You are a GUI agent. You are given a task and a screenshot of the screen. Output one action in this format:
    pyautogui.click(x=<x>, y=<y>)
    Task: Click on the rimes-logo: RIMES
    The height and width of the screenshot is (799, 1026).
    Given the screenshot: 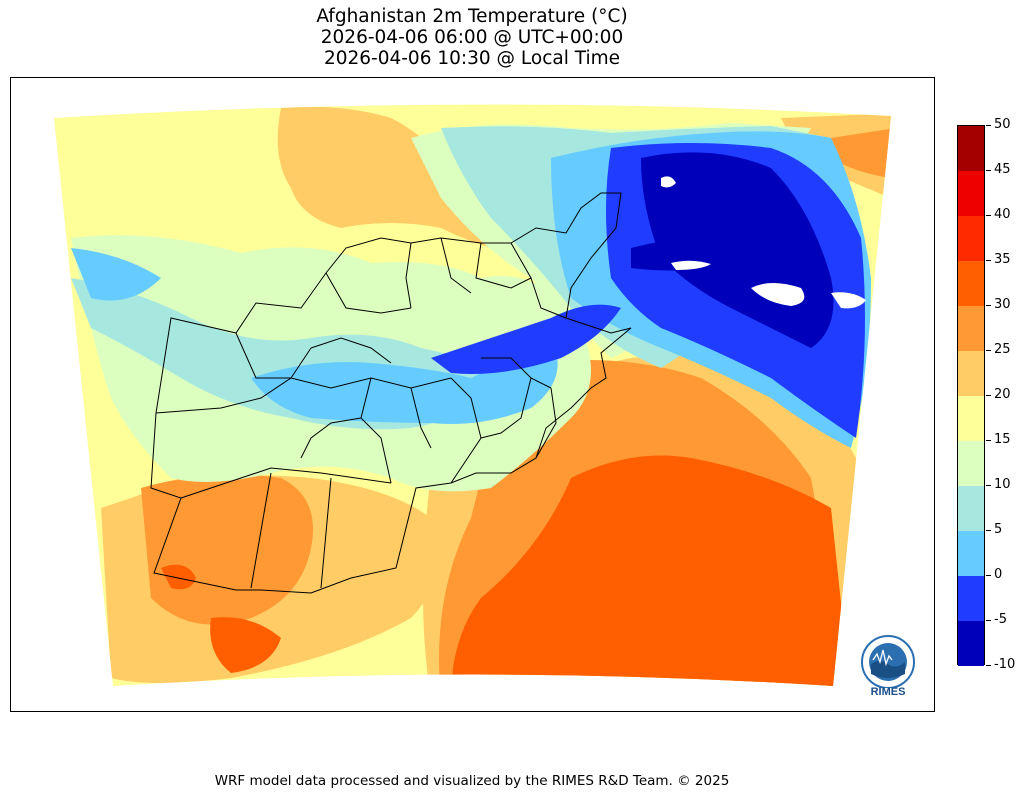 What is the action you would take?
    pyautogui.click(x=888, y=666)
    